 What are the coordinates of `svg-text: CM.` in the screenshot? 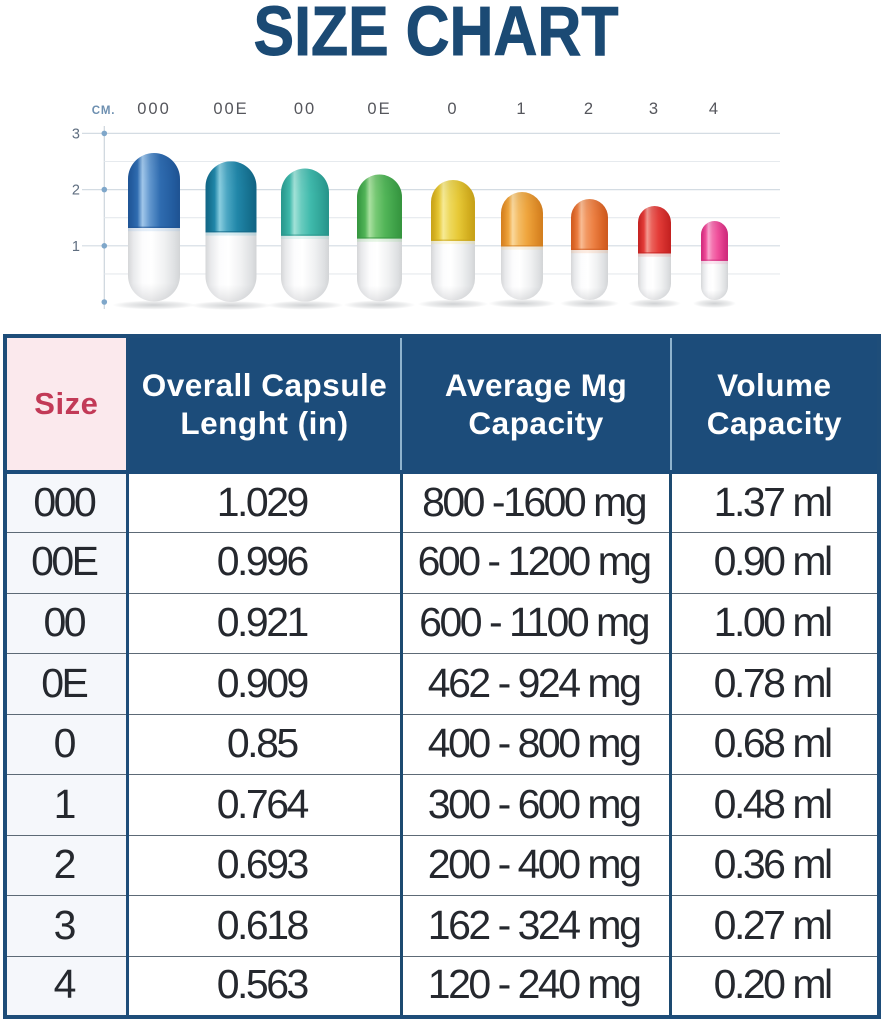 It's located at (103, 111).